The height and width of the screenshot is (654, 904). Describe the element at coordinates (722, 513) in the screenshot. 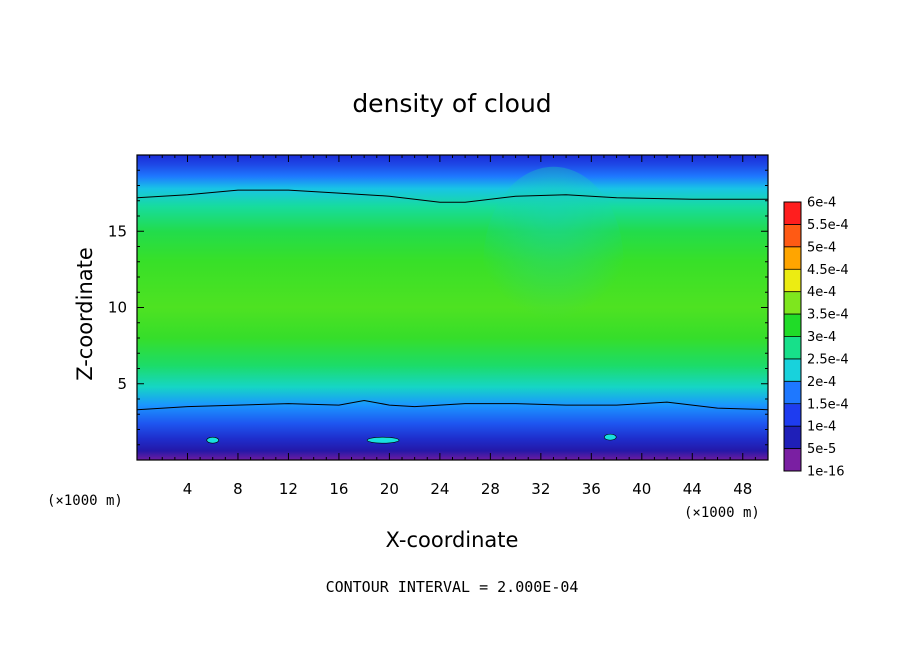

I see `x-unit-label: (×1000 m)` at that location.